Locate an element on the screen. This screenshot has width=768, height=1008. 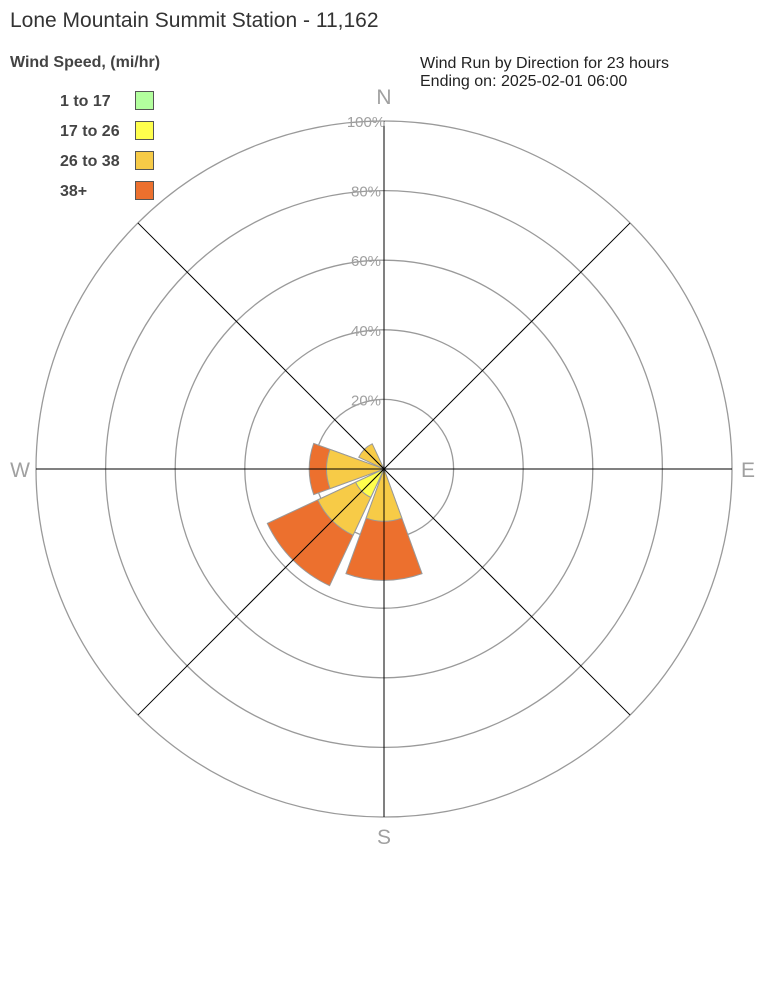
radial-tick-label: 40% is located at coordinates (366, 331).